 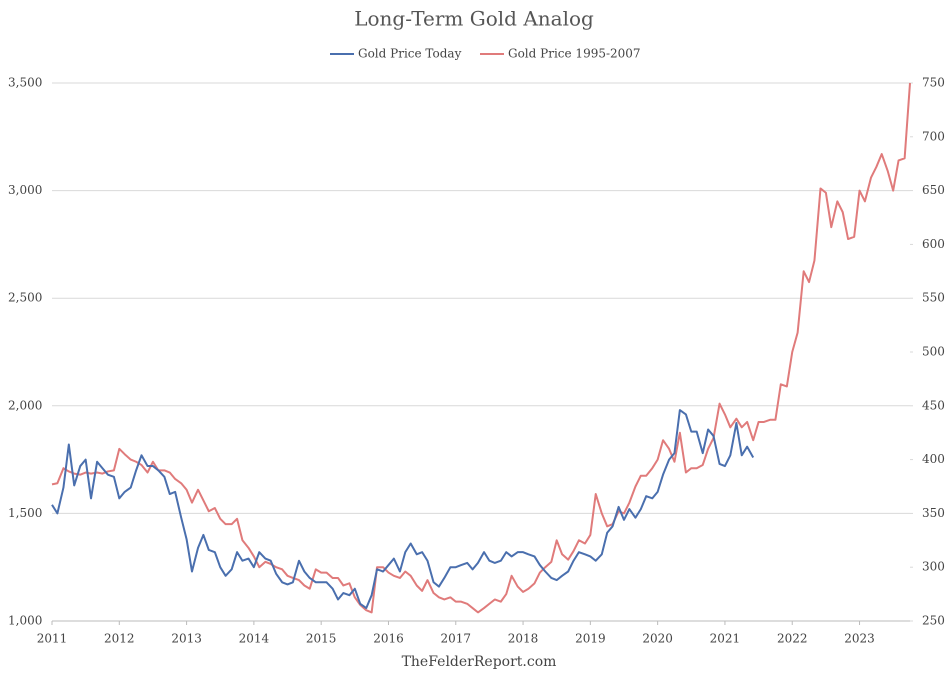 I want to click on y2-tick-label: 500, so click(x=933, y=352).